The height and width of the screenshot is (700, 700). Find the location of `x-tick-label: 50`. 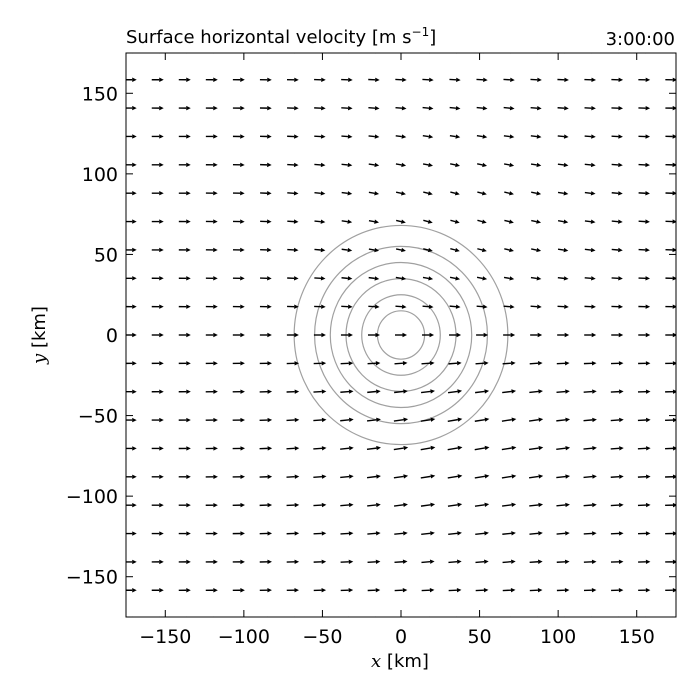

x-tick-label: 50 is located at coordinates (479, 637).